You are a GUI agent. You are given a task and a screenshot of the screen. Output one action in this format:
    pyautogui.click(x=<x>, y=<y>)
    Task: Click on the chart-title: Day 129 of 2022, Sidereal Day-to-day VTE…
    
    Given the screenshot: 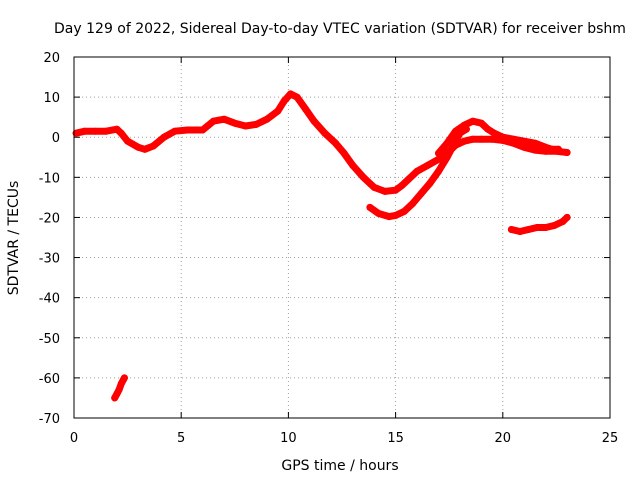 What is the action you would take?
    pyautogui.click(x=340, y=29)
    